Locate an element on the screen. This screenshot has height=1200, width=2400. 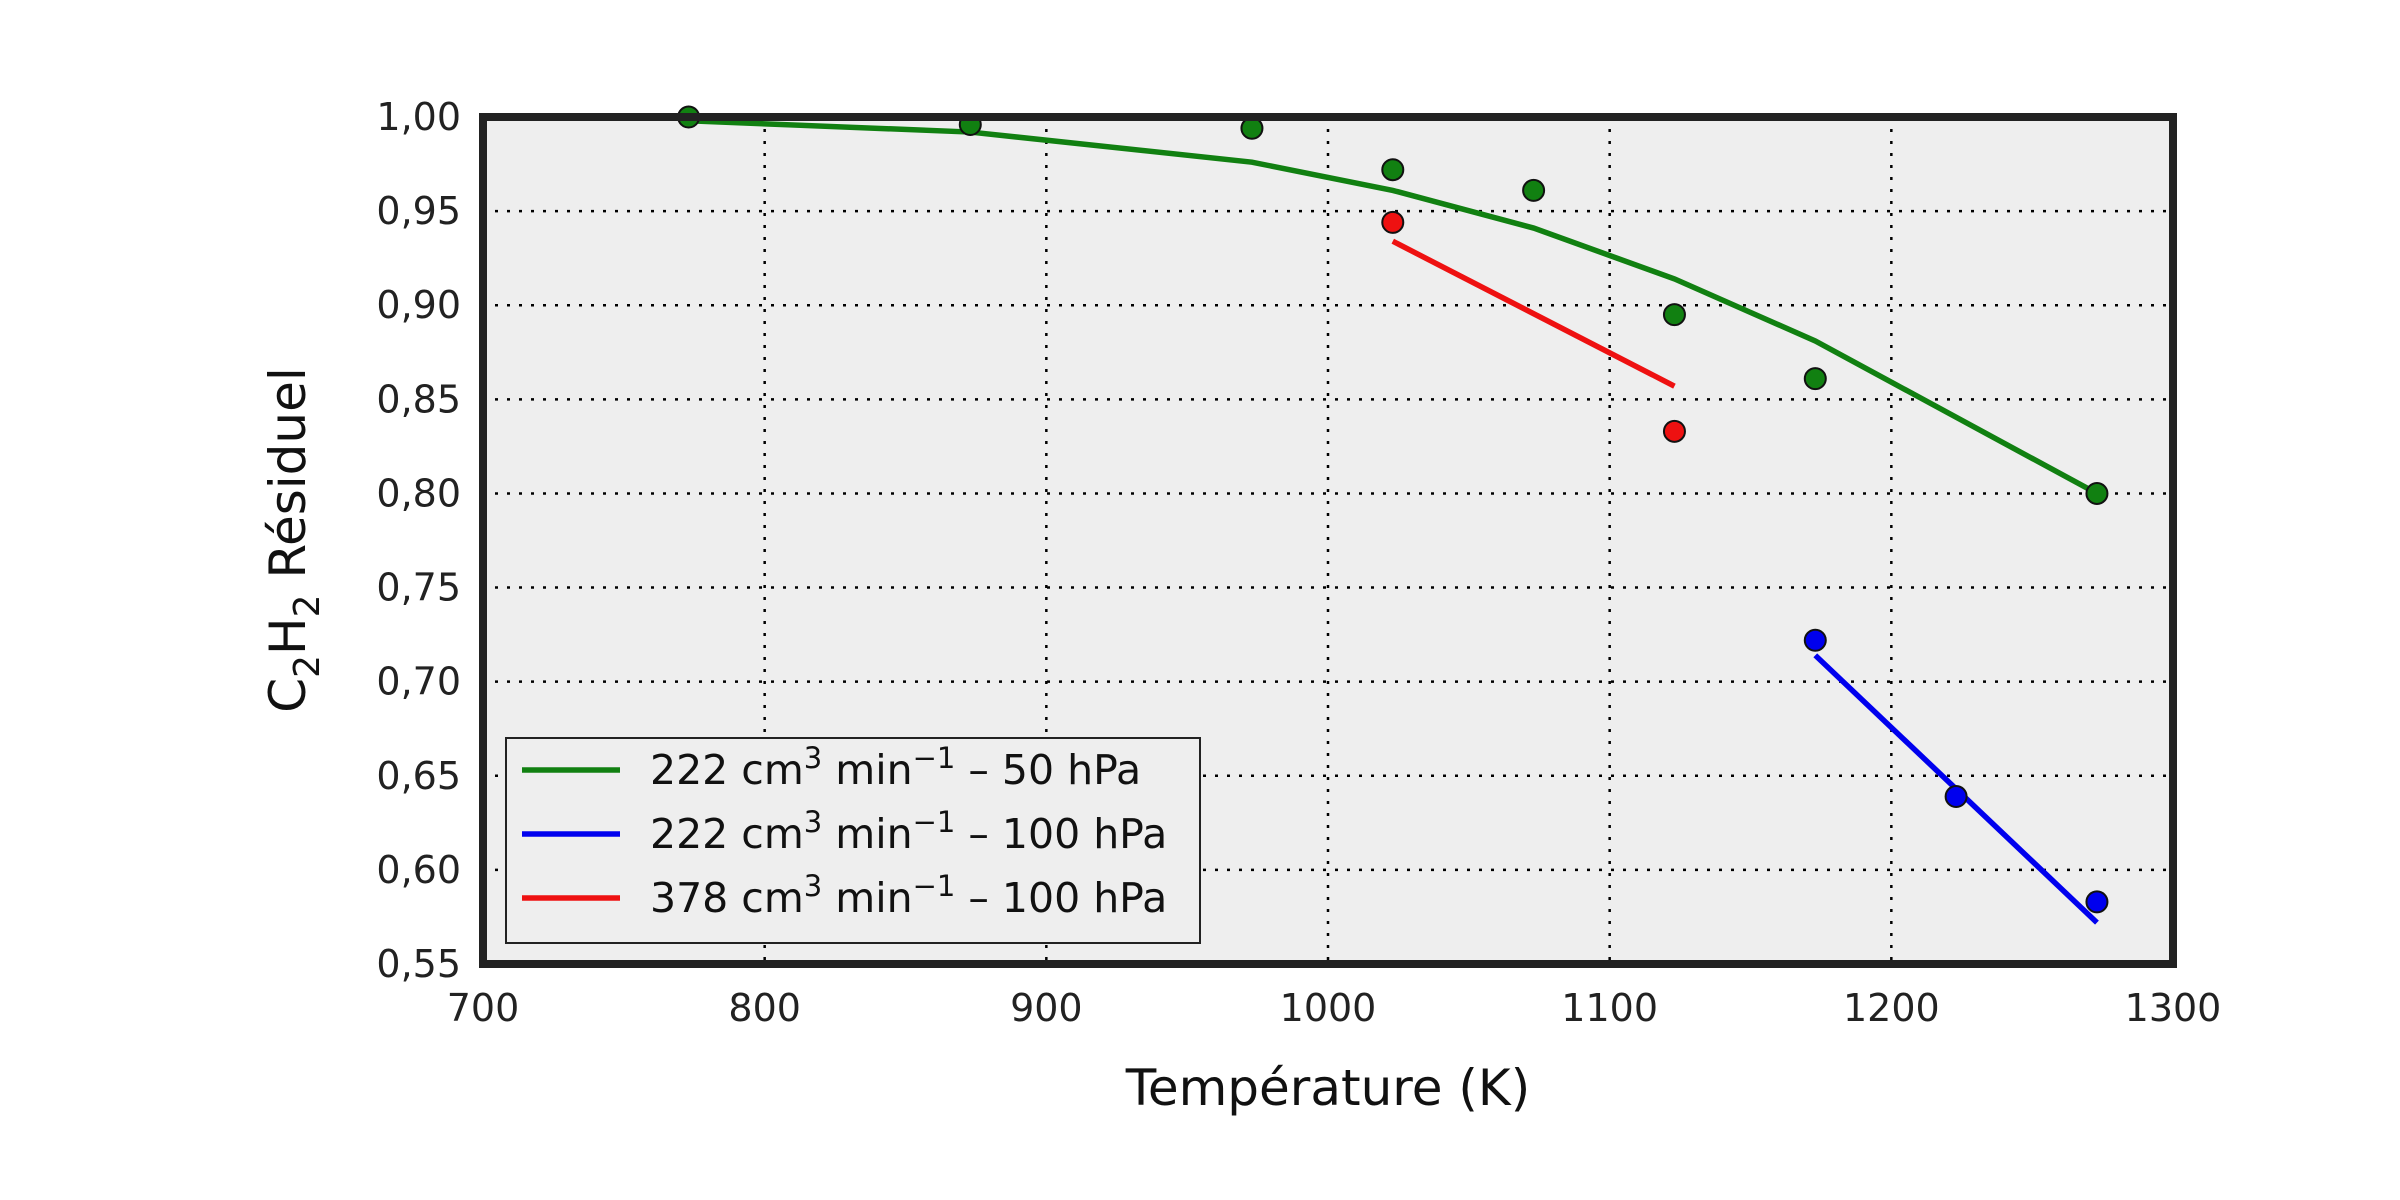
x-tick-label: 1200 is located at coordinates (1891, 1008).